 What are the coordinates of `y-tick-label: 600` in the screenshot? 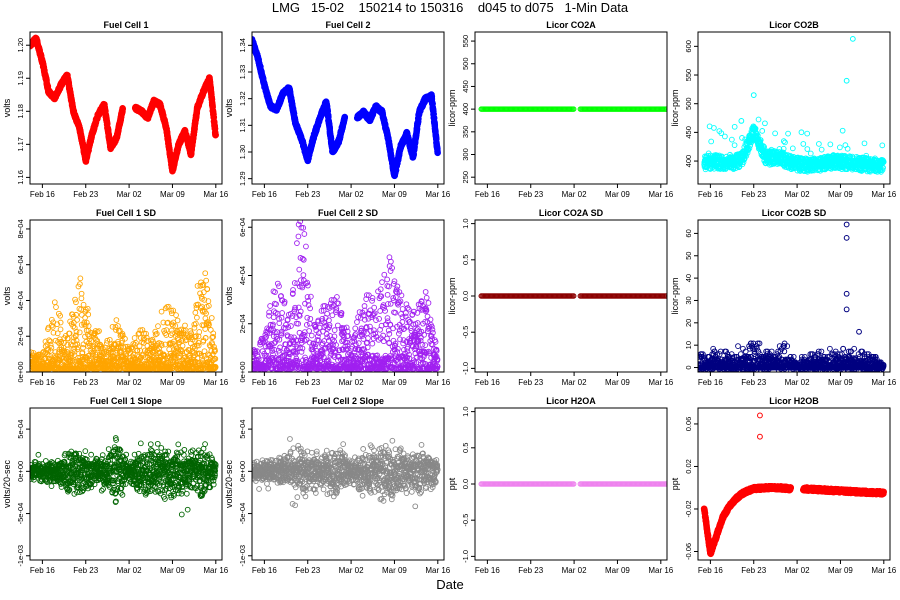 It's located at (688, 46).